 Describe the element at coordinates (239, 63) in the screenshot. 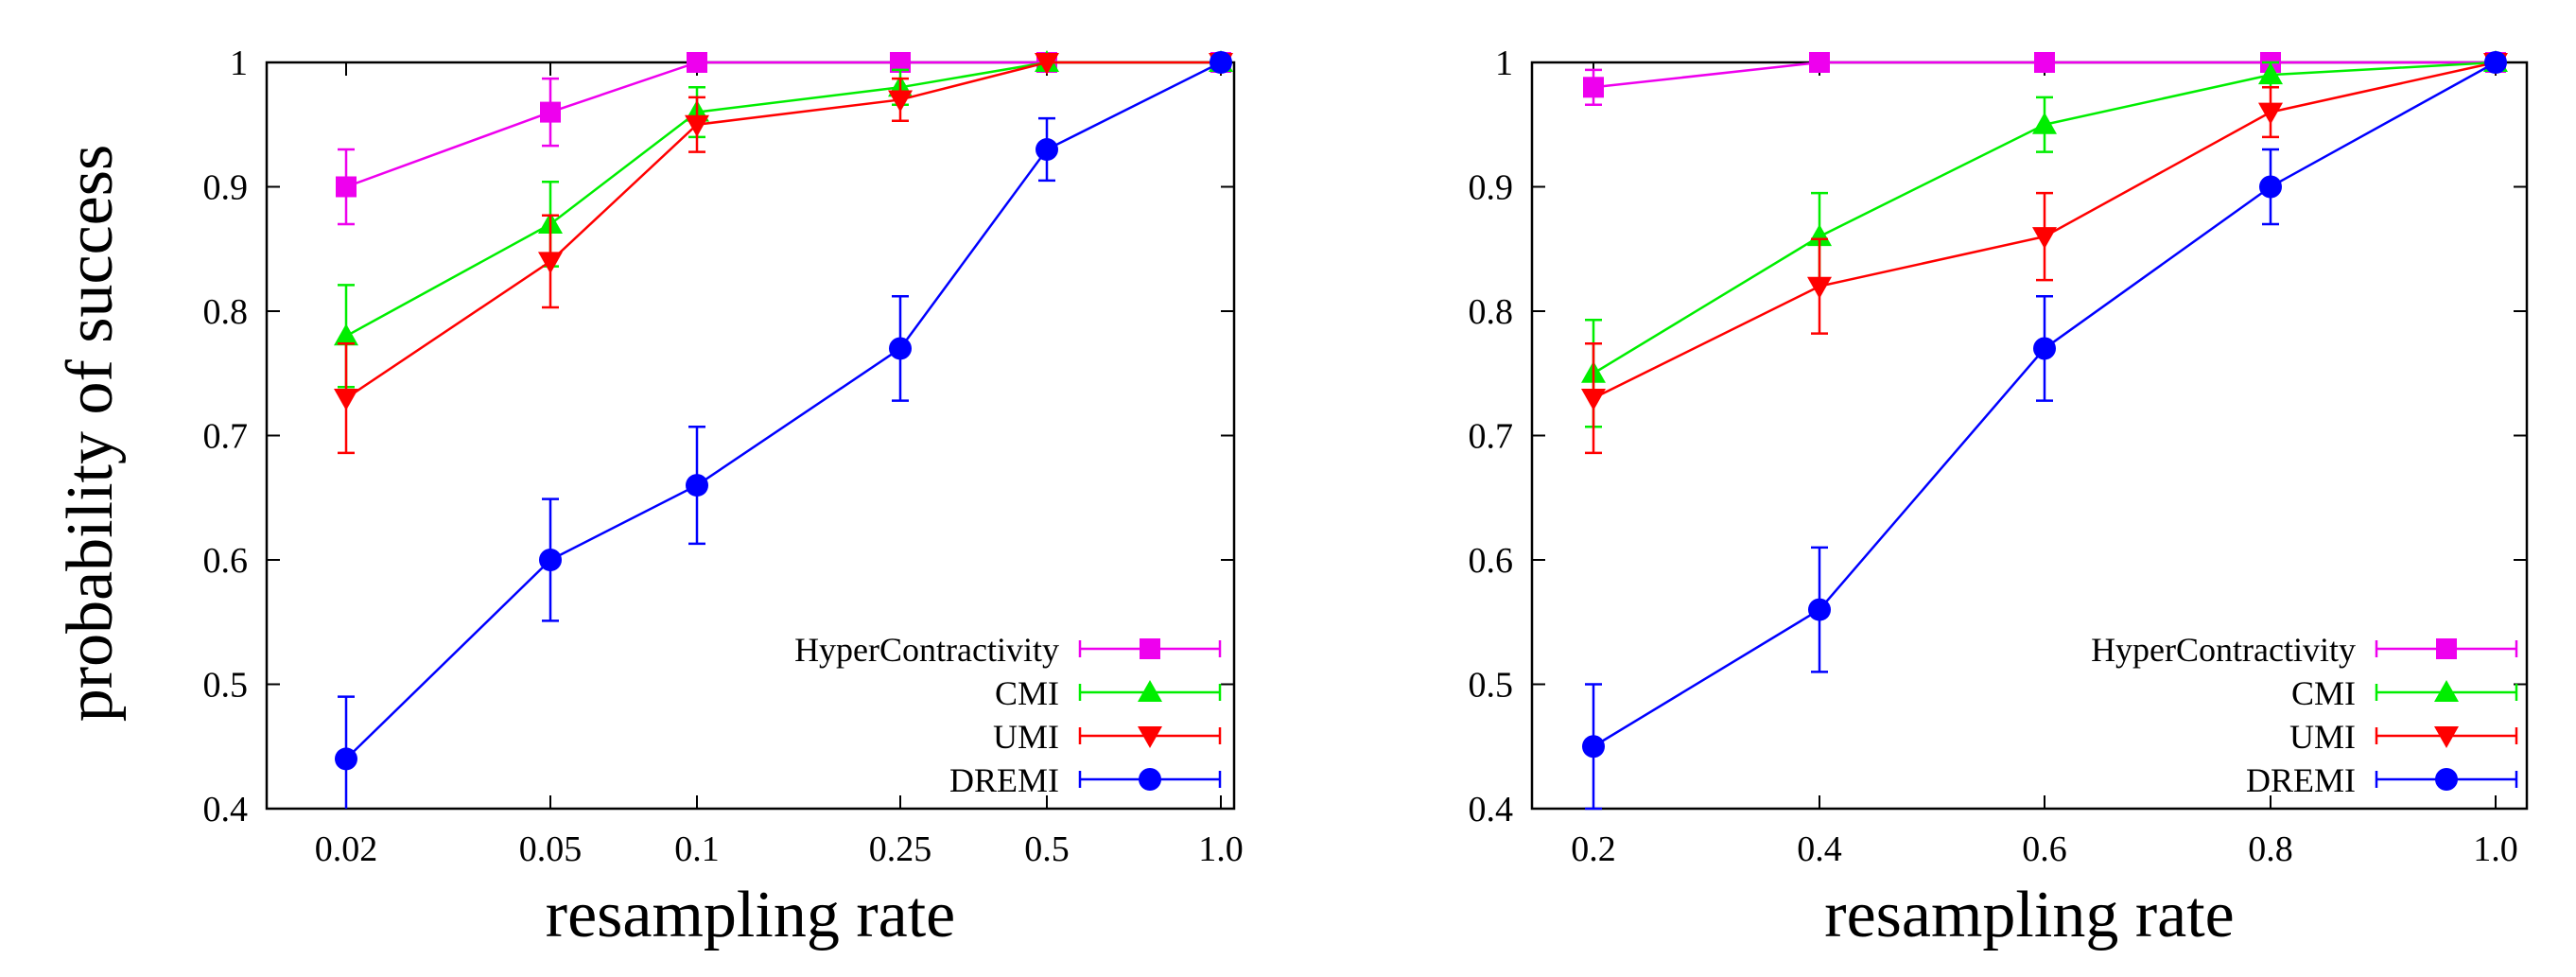

I see `y-tick-label-left: 1` at that location.